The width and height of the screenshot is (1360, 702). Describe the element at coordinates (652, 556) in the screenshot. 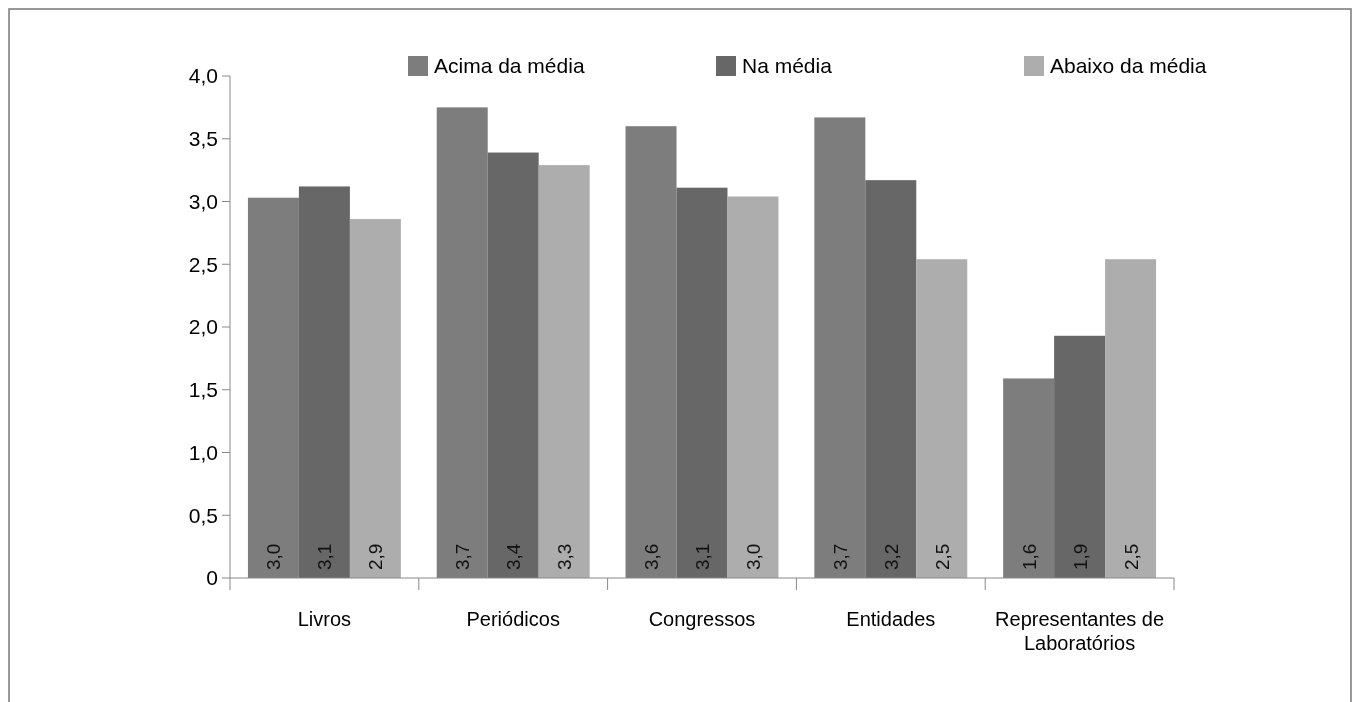

I see `data-label: 3,6` at that location.